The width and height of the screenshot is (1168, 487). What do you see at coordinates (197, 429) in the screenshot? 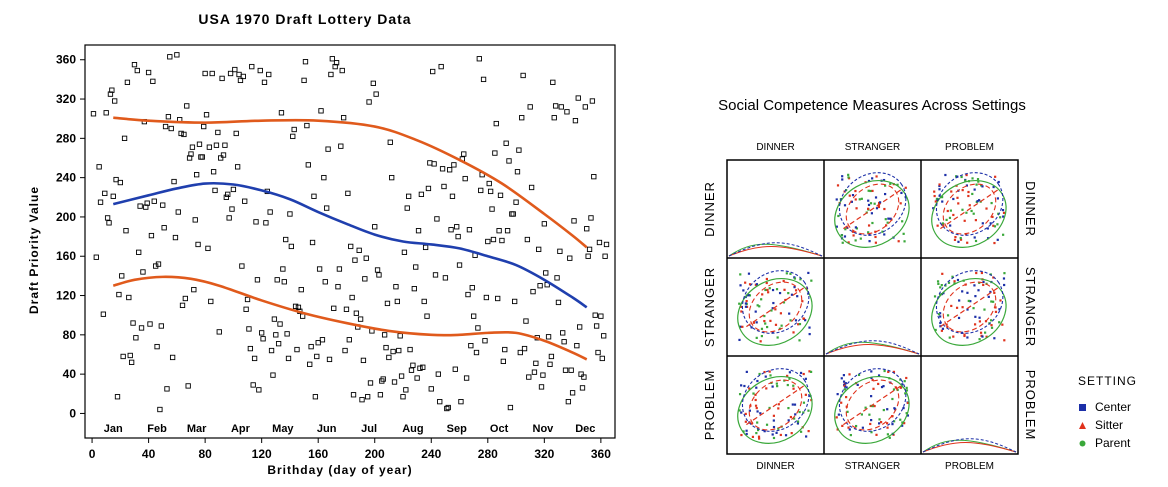
I see `month-label: Mar` at bounding box center [197, 429].